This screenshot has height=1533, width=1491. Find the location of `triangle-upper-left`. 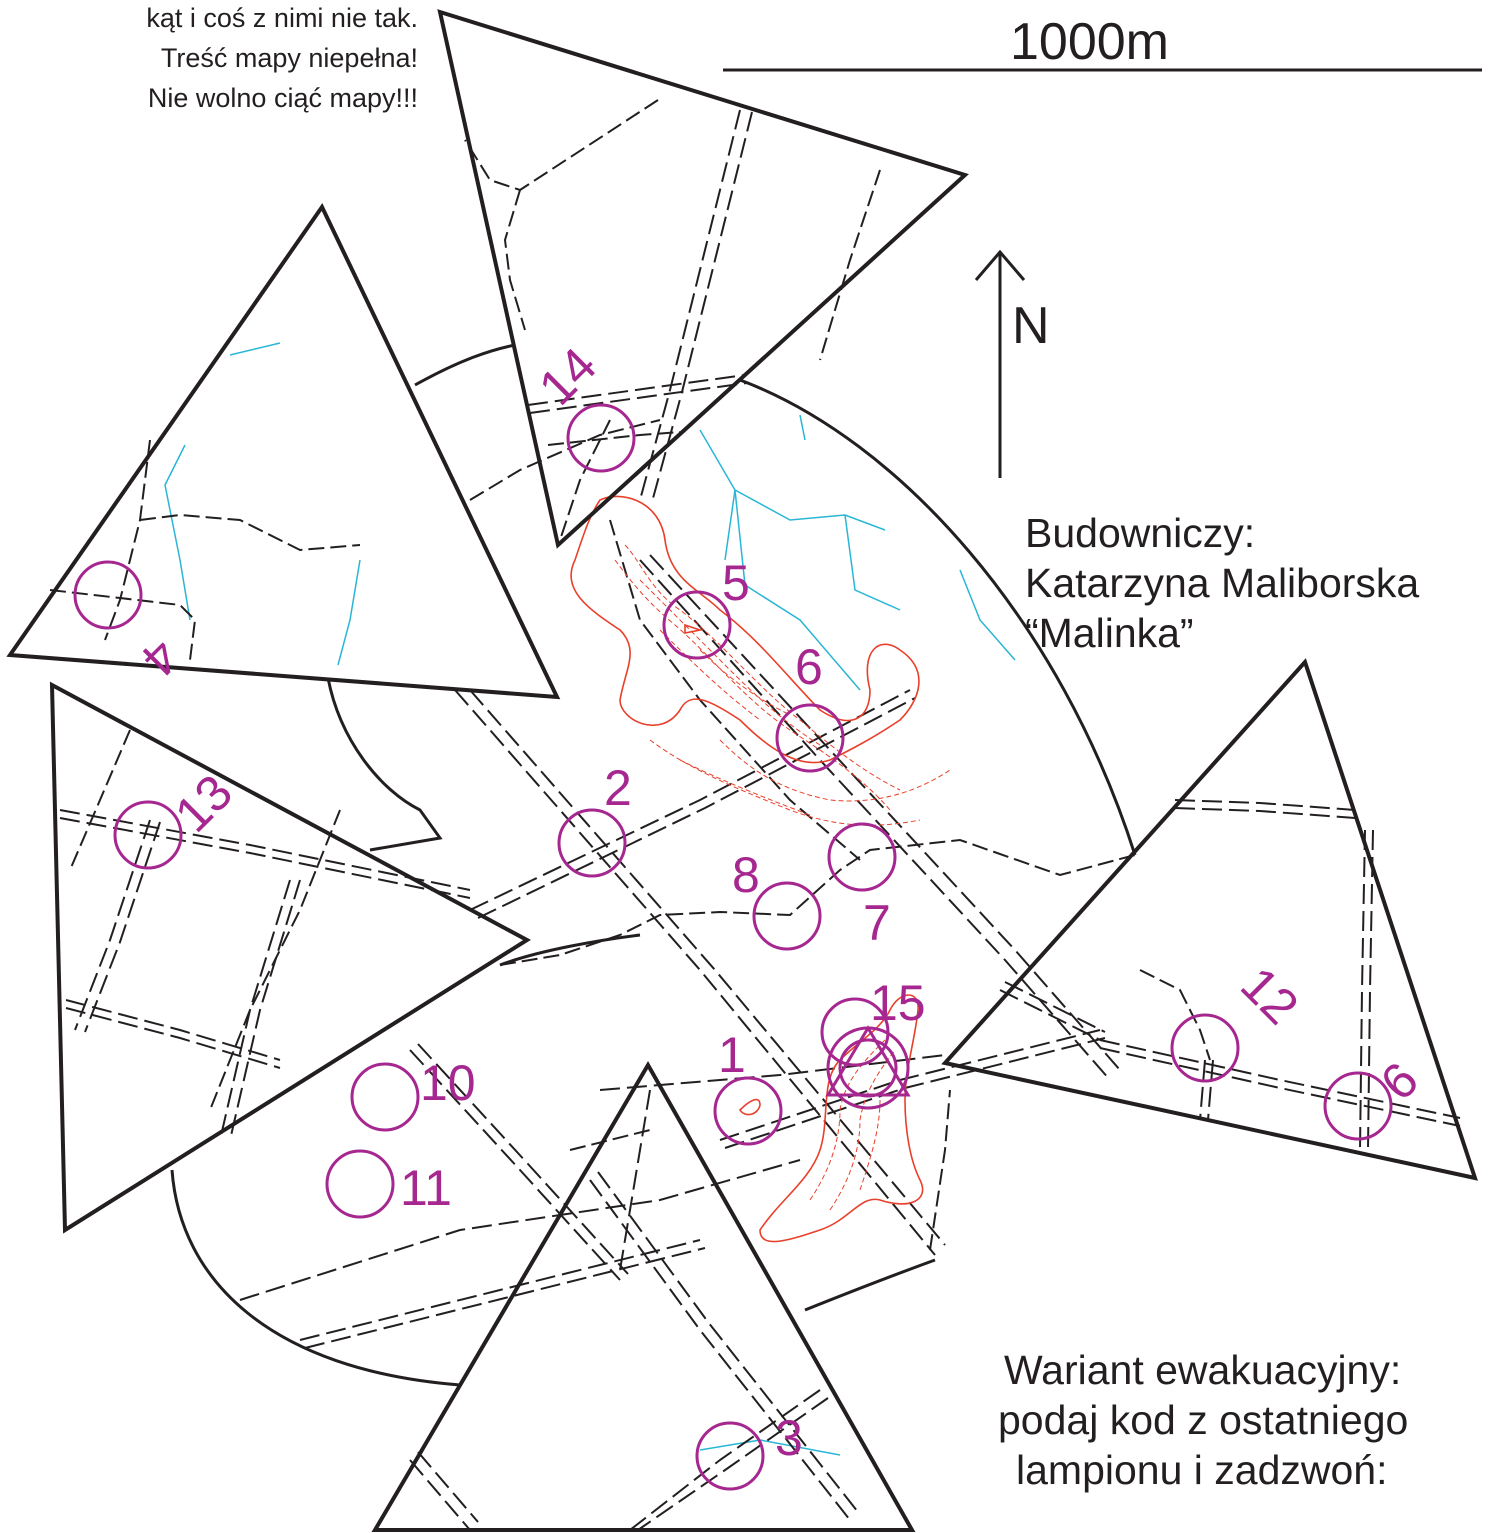

triangle-upper-left is located at coordinates (283, 451).